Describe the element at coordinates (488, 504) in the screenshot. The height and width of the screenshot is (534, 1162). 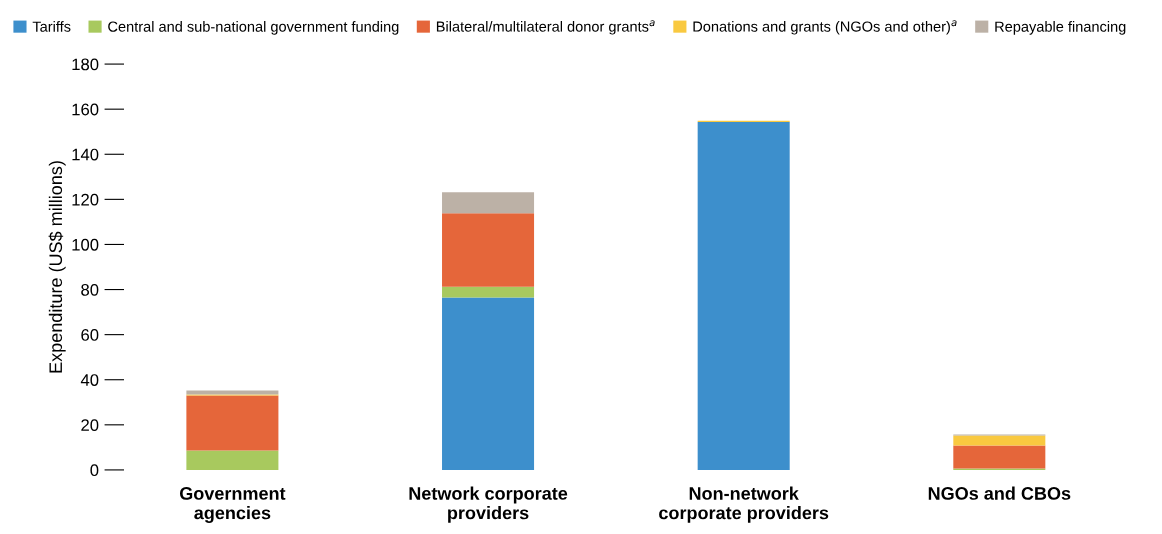
I see `x-tick-label: Network corporate providers` at that location.